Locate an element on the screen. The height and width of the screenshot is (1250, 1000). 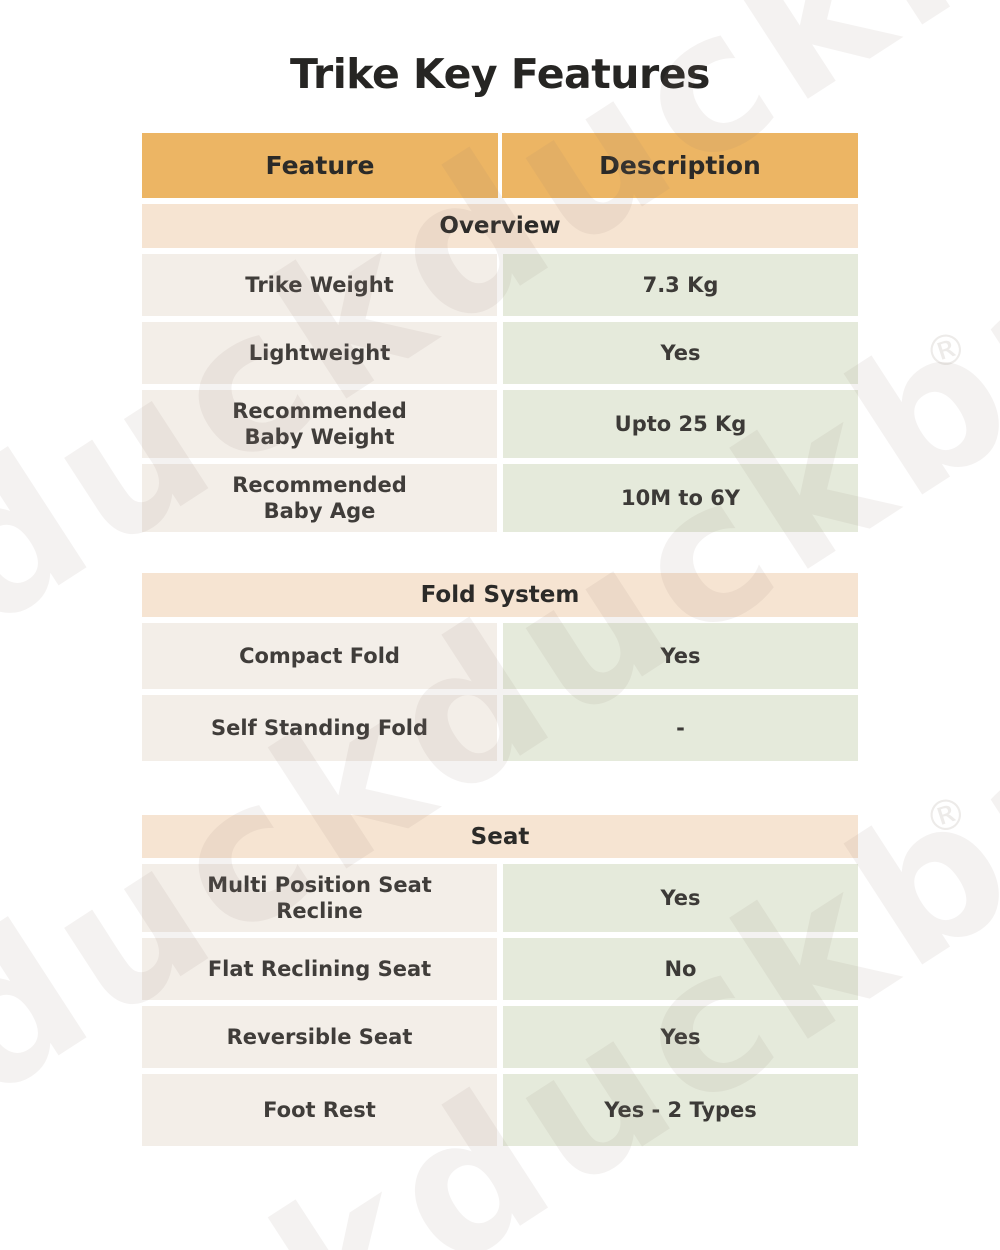
column-header-description: Description is located at coordinates (680, 165).